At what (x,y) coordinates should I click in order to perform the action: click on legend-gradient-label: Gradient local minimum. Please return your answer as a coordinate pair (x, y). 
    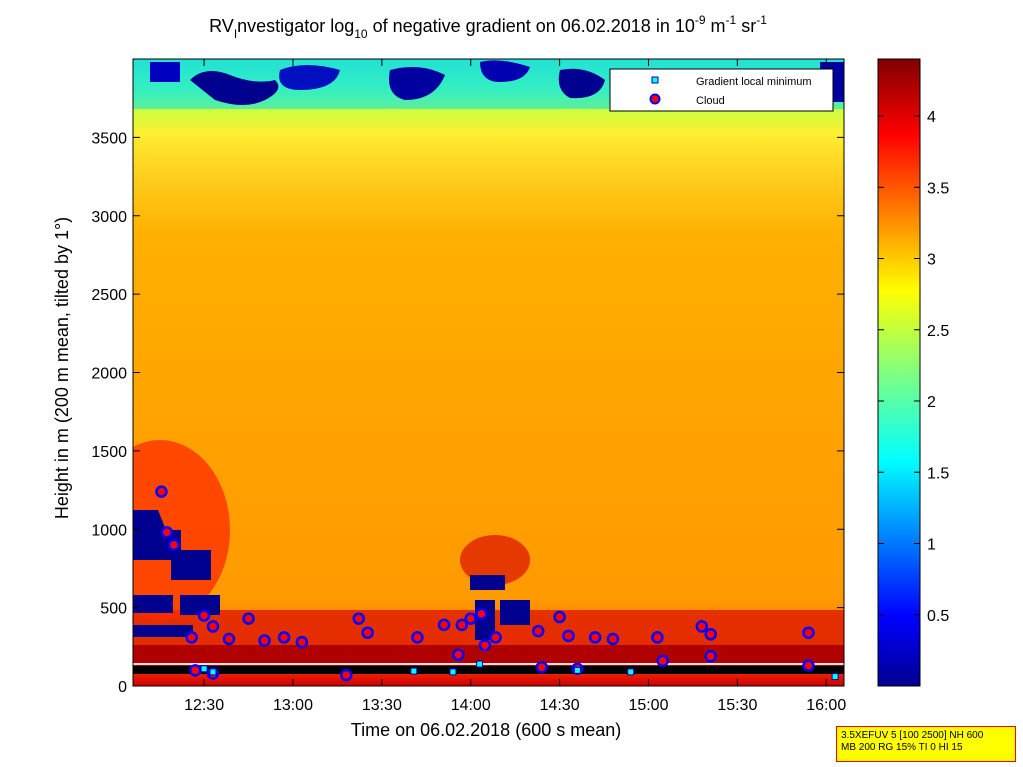
    Looking at the image, I should click on (754, 82).